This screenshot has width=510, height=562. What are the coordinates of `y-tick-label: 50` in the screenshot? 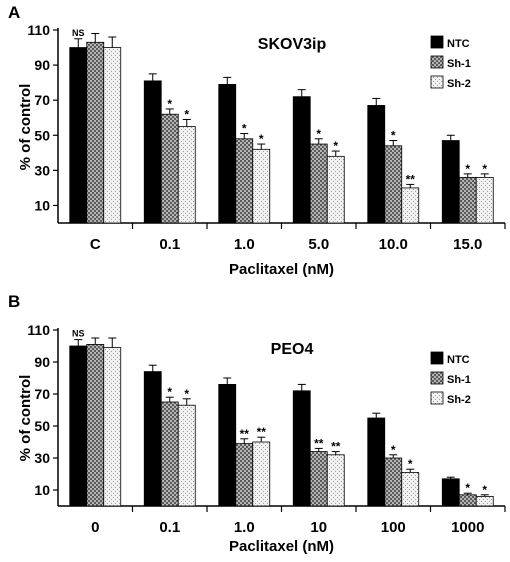 It's located at (42, 135).